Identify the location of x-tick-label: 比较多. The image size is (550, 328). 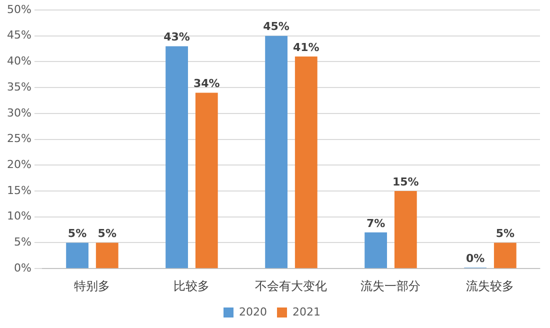
(192, 285).